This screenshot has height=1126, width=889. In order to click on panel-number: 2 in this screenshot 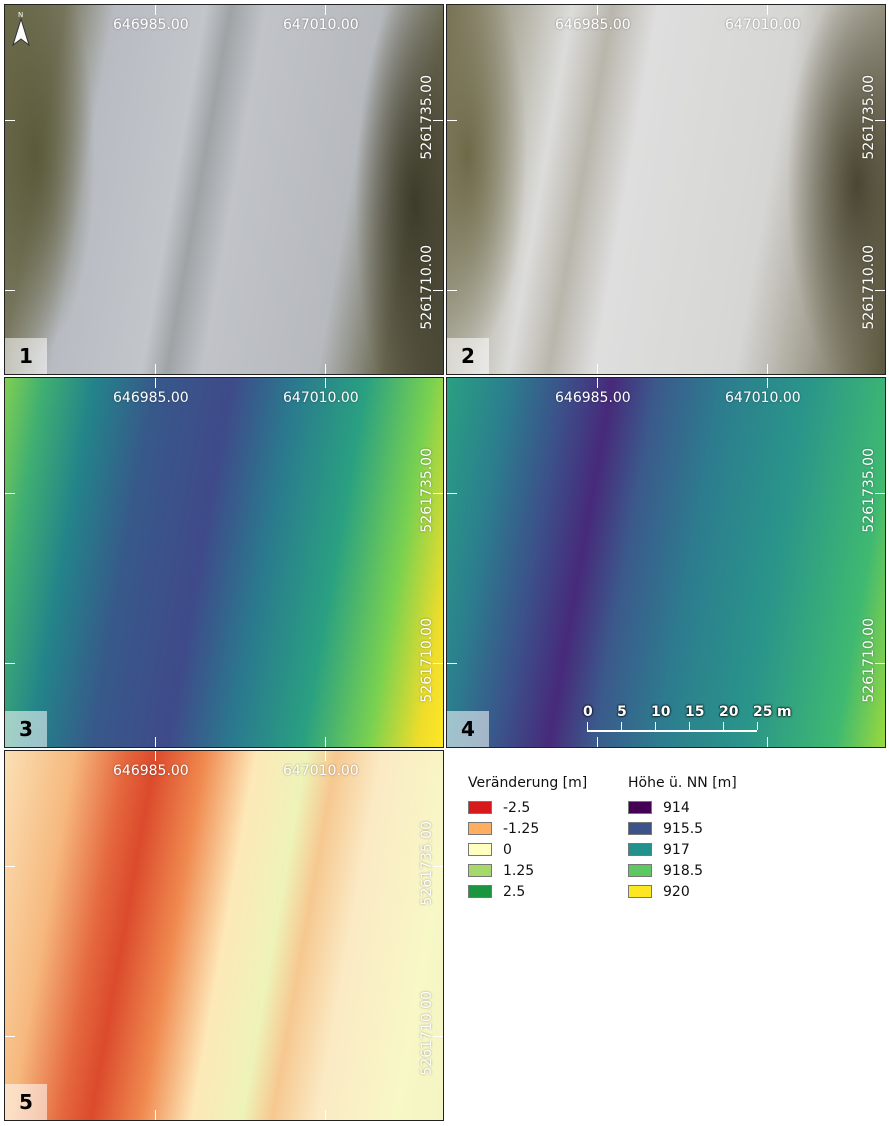, I will do `click(468, 356)`.